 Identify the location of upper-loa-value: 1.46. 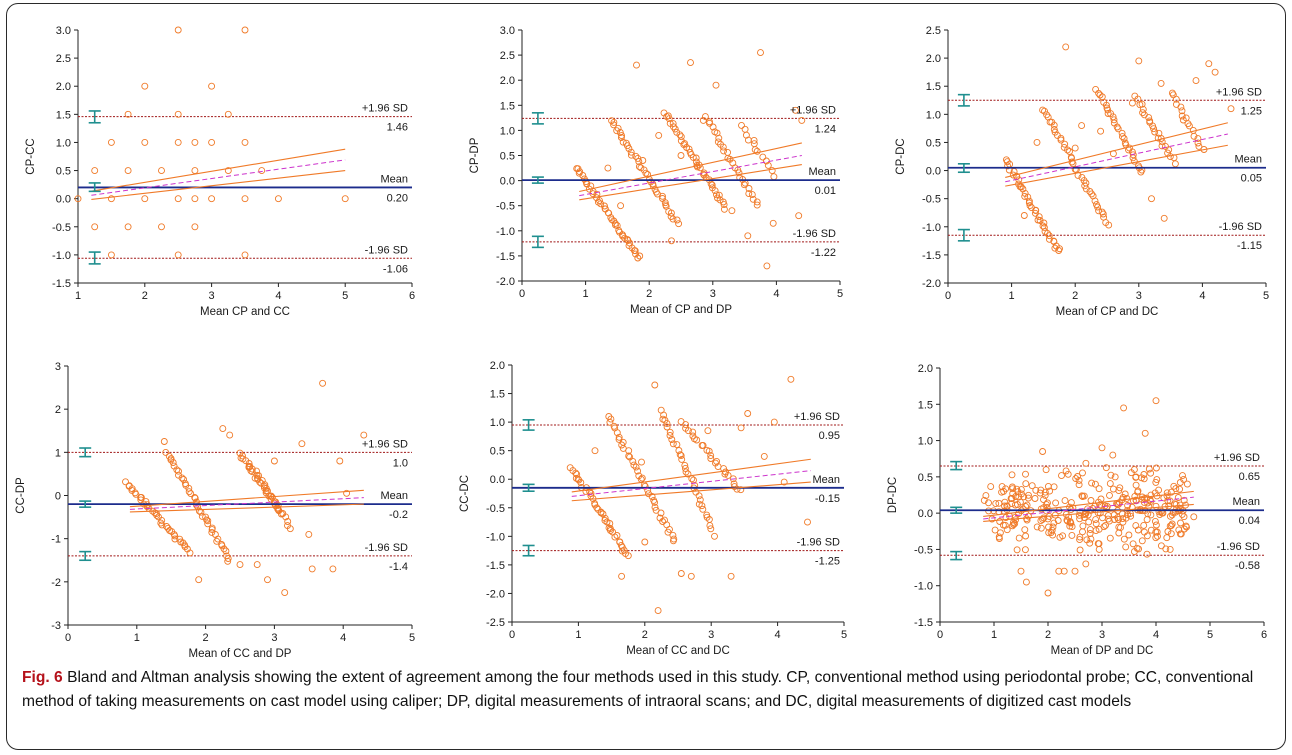
(397, 128).